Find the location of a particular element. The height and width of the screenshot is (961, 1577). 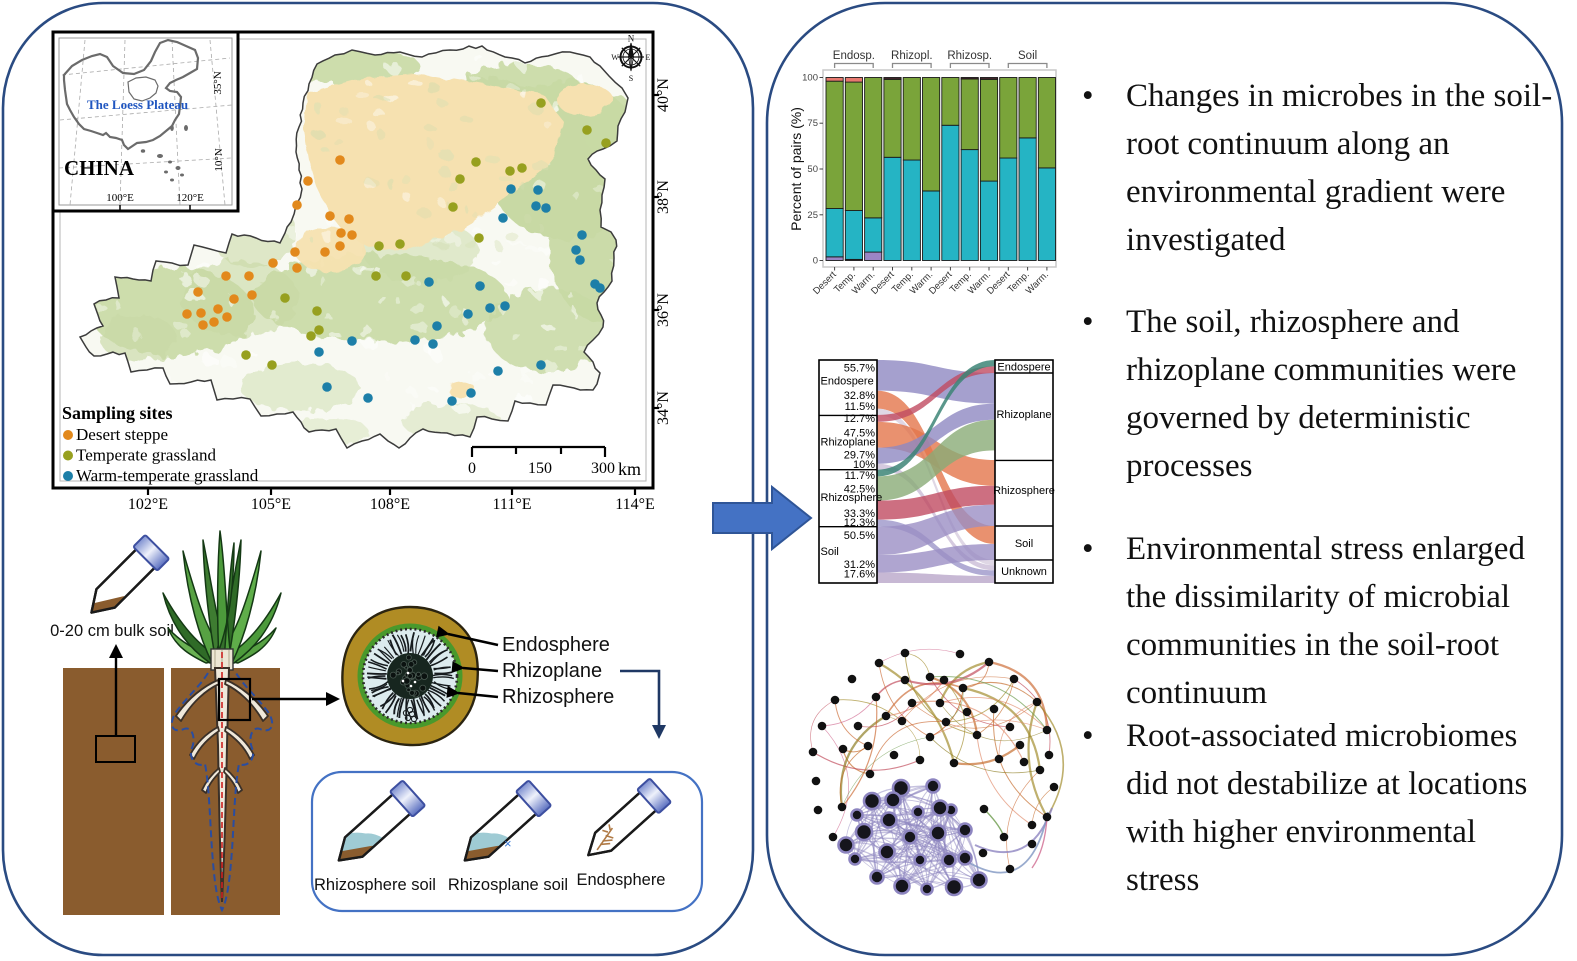

svg-text: 25 is located at coordinates (812, 215).